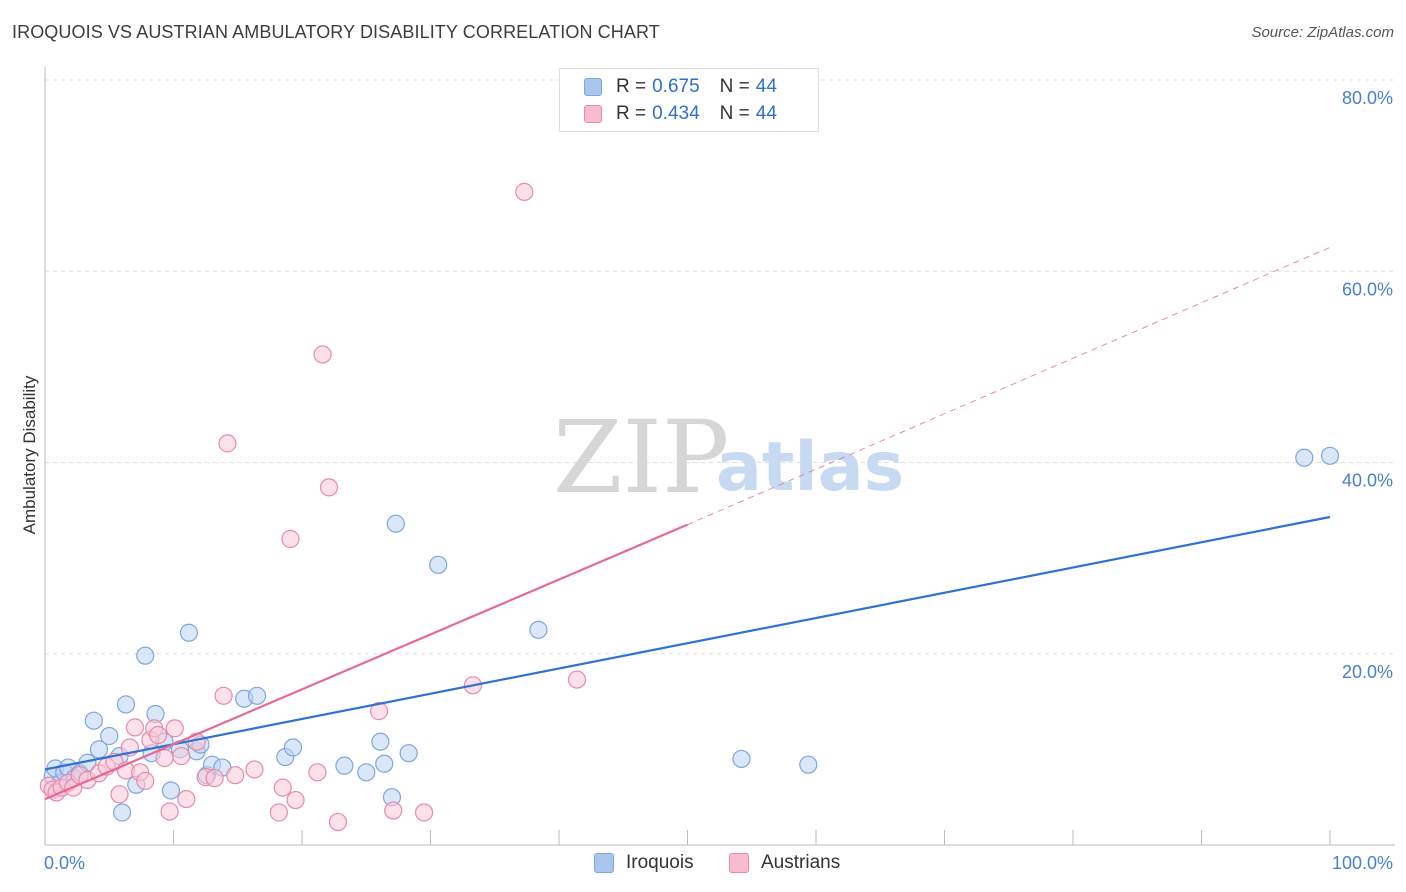  What do you see at coordinates (676, 113) in the screenshot?
I see `legend-r-value: 0.434` at bounding box center [676, 113].